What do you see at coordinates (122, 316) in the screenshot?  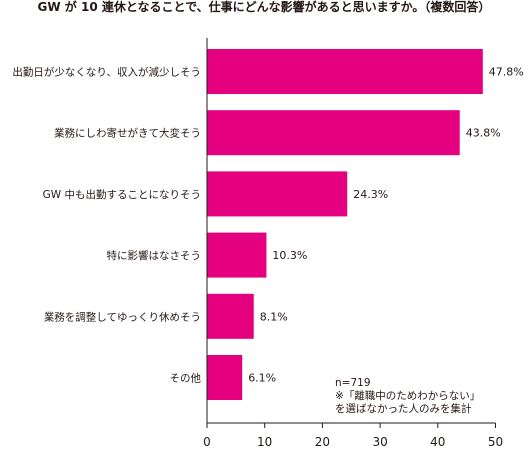 I see `category-label-4: 業務を調整してゆっくり休めそう` at bounding box center [122, 316].